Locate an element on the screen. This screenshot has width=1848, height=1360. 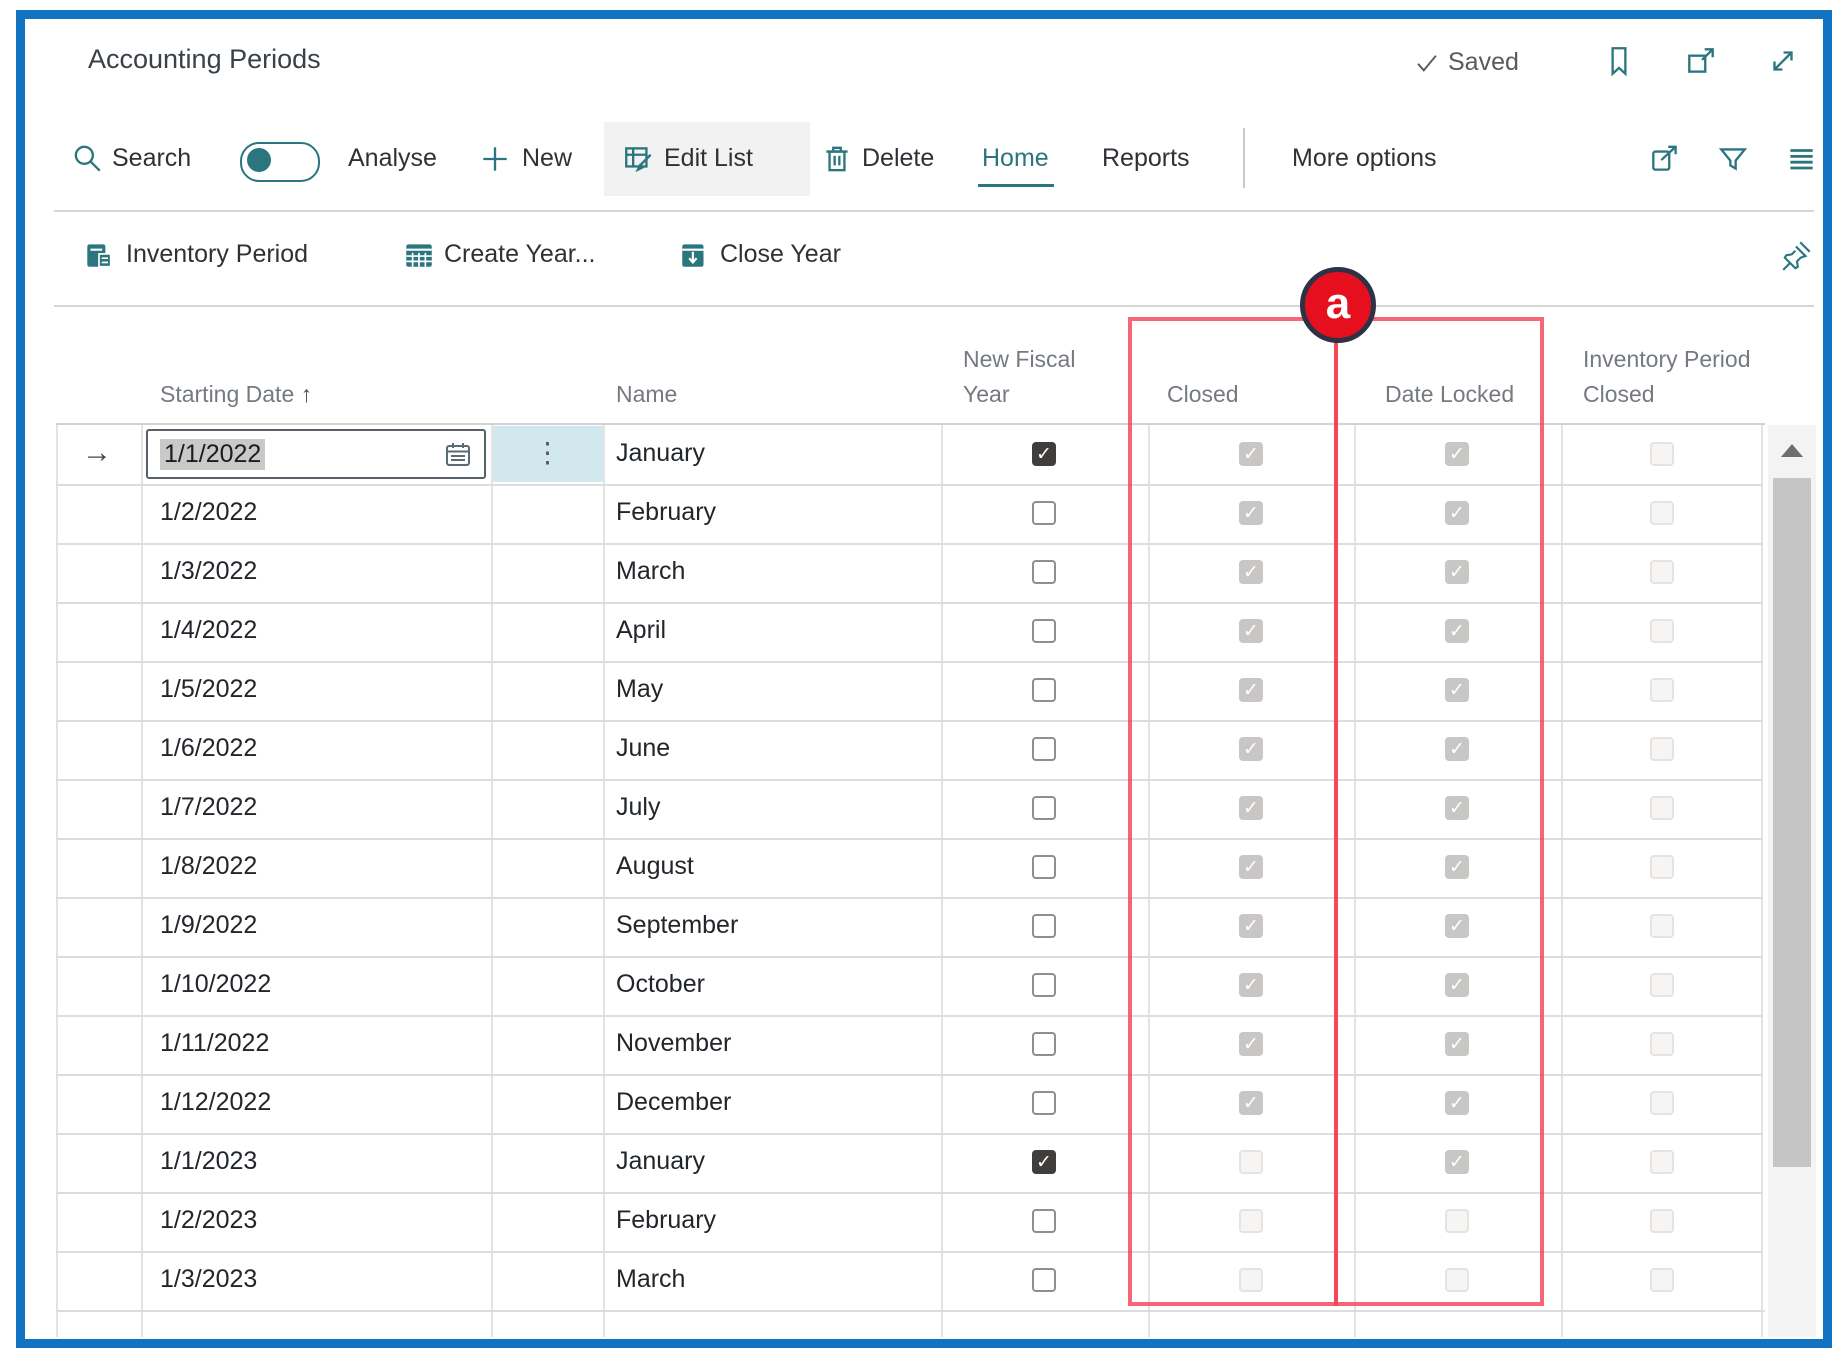
new-button: New is located at coordinates (547, 158).